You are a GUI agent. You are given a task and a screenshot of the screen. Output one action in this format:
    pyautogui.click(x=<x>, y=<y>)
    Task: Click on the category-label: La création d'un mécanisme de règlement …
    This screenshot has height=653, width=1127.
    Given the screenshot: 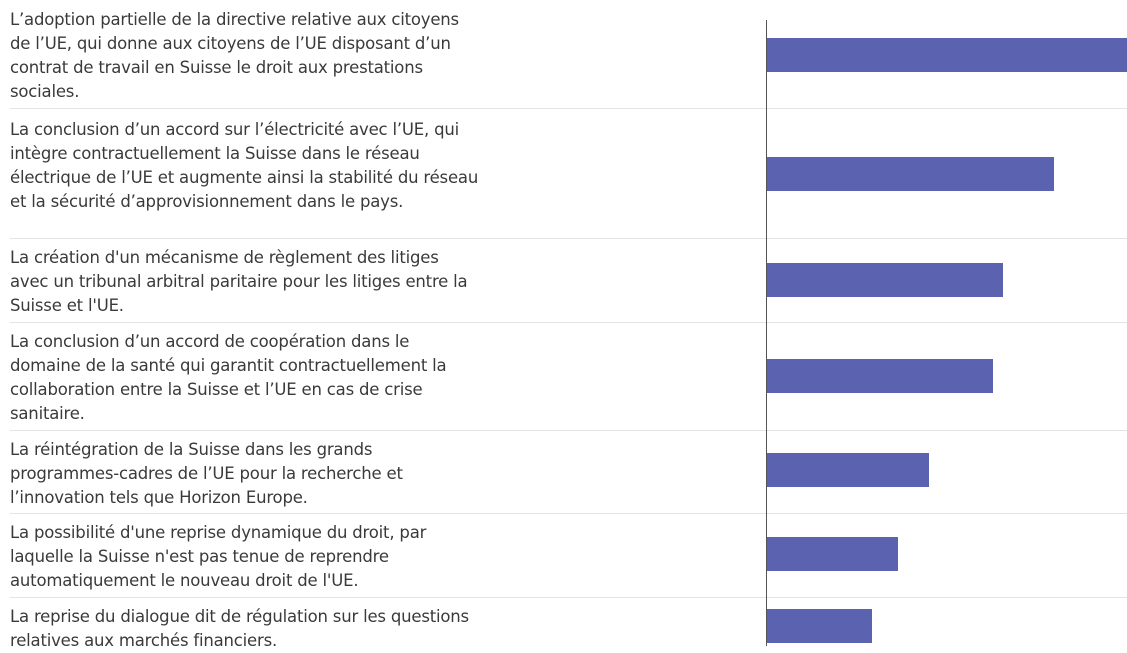 What is the action you would take?
    pyautogui.click(x=239, y=281)
    